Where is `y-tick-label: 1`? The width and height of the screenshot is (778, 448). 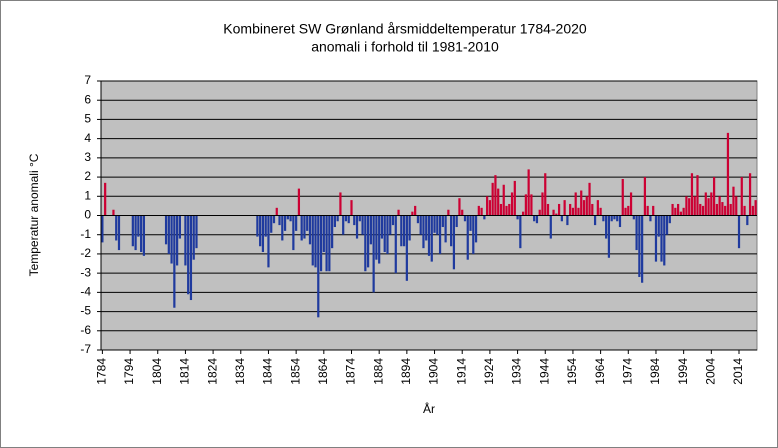
y-tick-label: 1 is located at coordinates (87, 195).